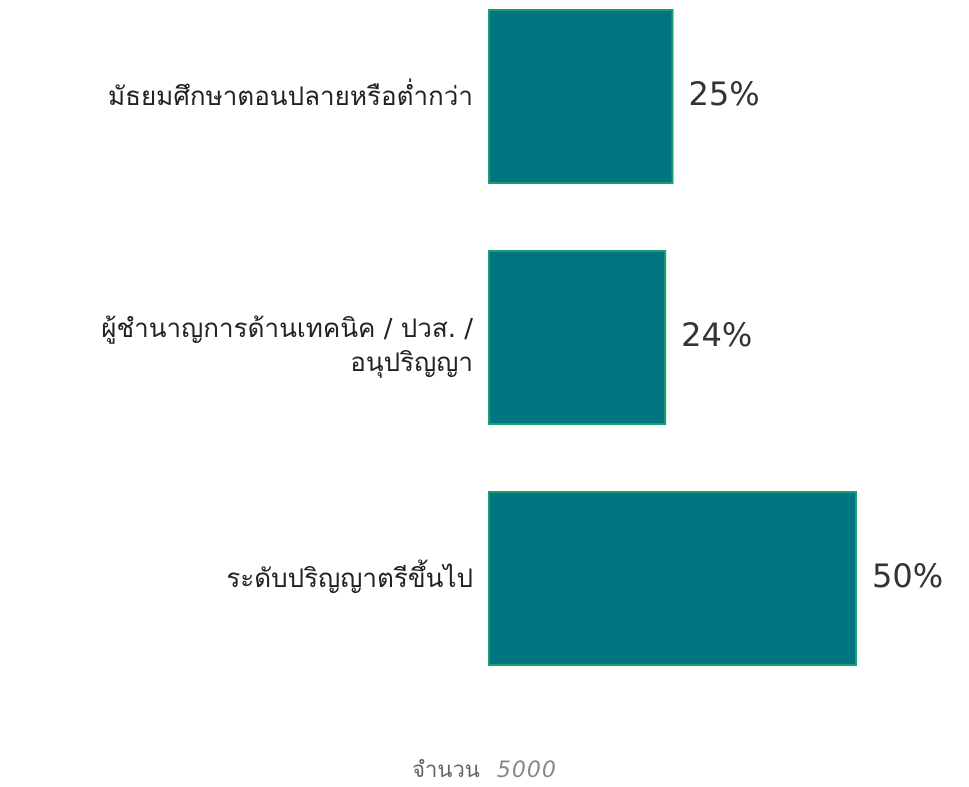  What do you see at coordinates (724, 93) in the screenshot?
I see `value-label-0: 25%` at bounding box center [724, 93].